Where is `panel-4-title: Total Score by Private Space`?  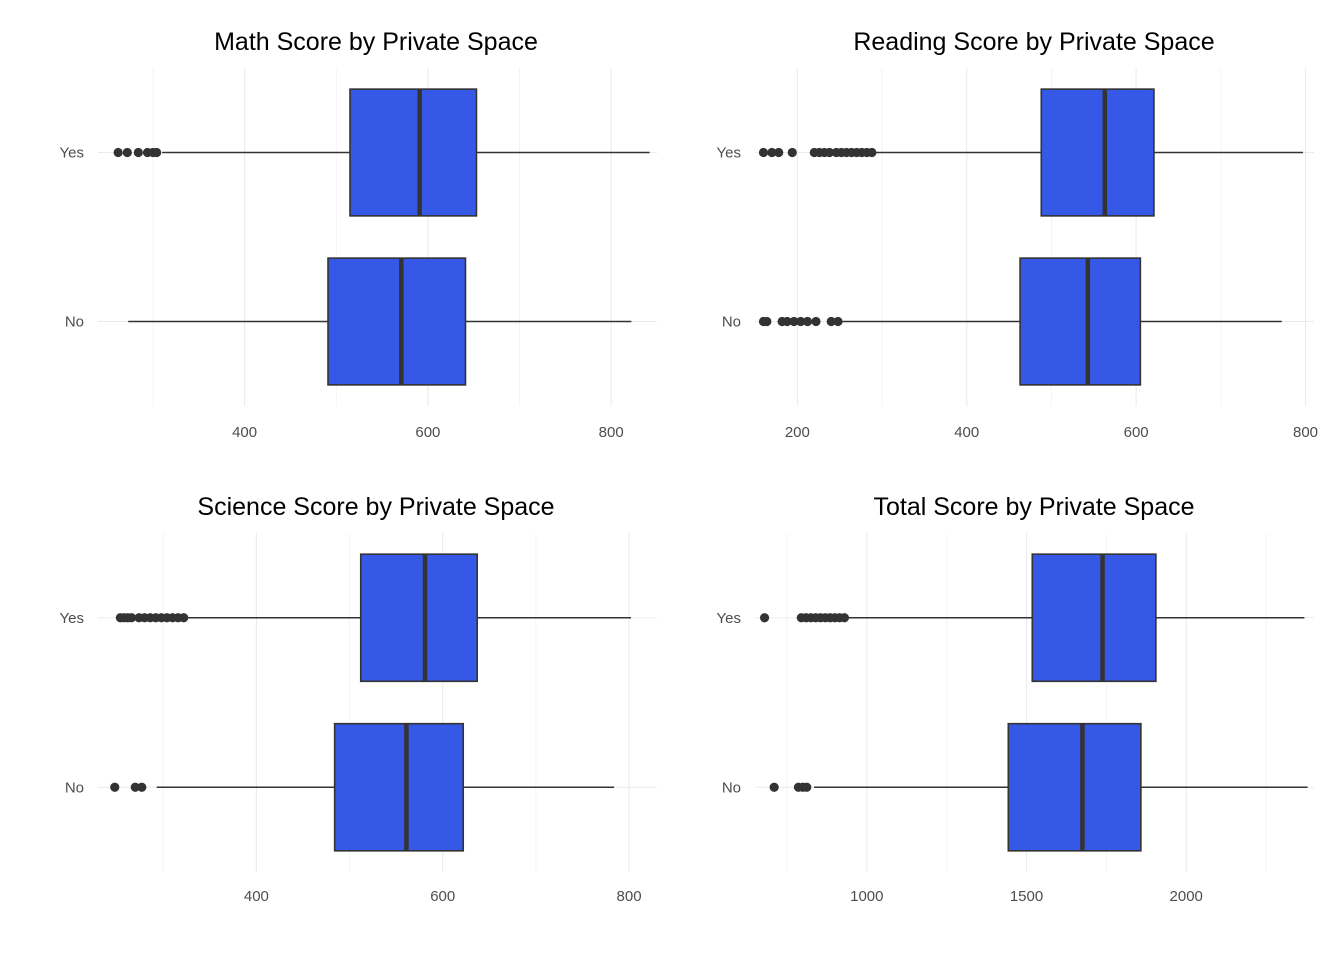
panel-4-title: Total Score by Private Space is located at coordinates (1034, 507).